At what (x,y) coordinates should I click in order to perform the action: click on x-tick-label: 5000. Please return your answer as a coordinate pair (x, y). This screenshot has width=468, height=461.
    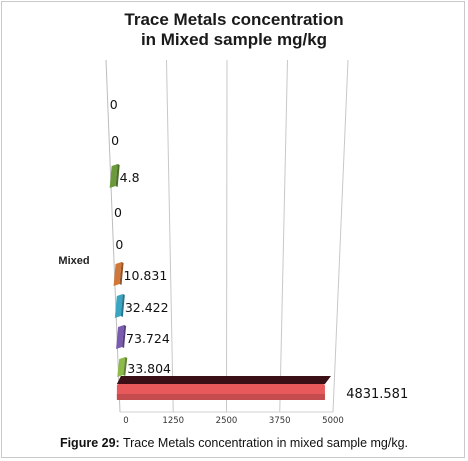
    Looking at the image, I should click on (333, 421).